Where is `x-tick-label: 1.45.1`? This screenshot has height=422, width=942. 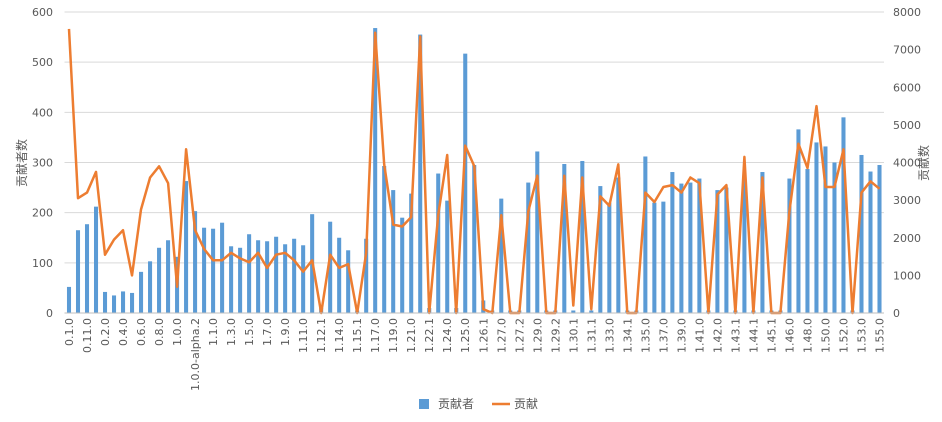
x-tick-label: 1.45.1 is located at coordinates (771, 335).